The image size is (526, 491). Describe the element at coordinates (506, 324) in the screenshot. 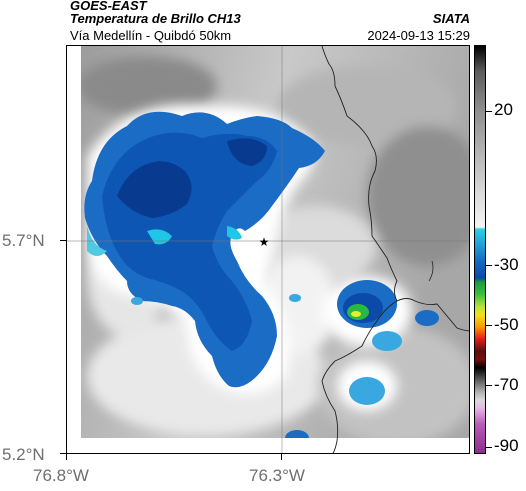

I see `colorbar-label-minus50: -50` at that location.